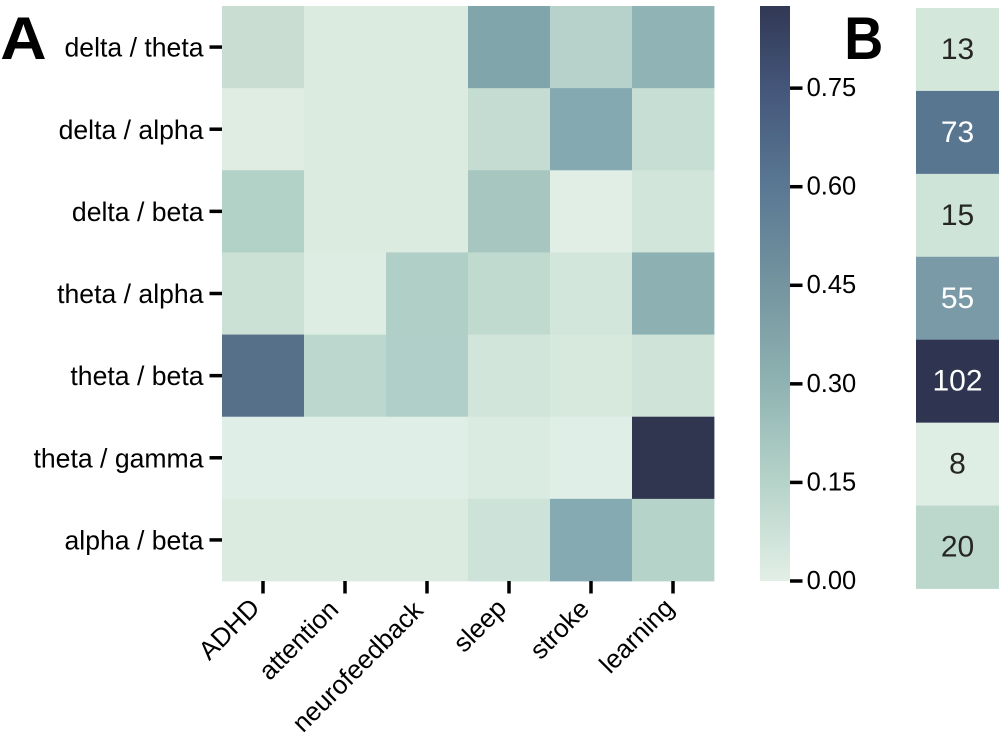 The height and width of the screenshot is (738, 1000). What do you see at coordinates (134, 48) in the screenshot?
I see `svg-text: delta / theta` at bounding box center [134, 48].